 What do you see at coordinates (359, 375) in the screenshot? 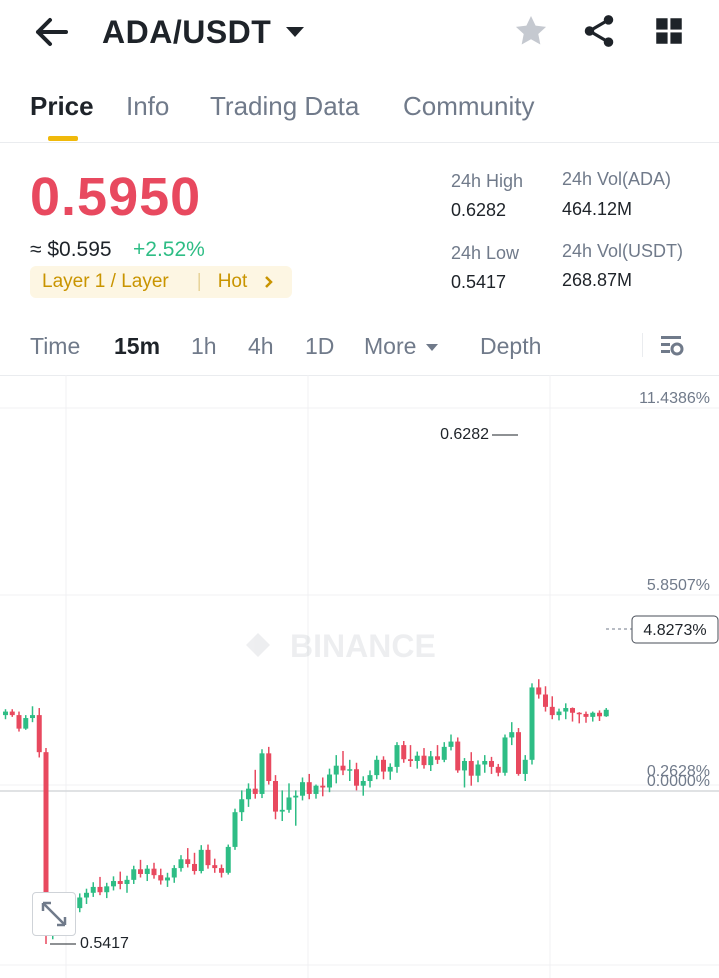
I see `timeframe-divider` at bounding box center [359, 375].